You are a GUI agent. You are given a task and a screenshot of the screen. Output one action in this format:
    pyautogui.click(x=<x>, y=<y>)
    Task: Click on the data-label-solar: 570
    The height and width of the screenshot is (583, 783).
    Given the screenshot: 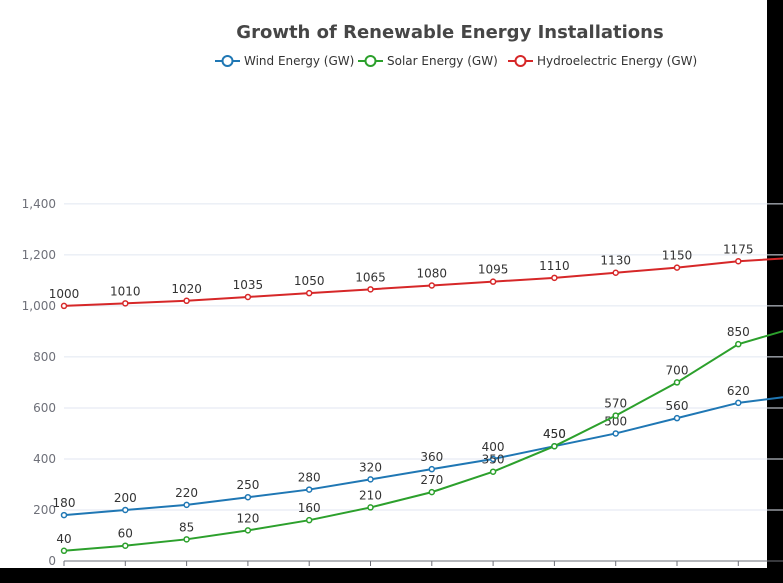 What is the action you would take?
    pyautogui.click(x=615, y=404)
    